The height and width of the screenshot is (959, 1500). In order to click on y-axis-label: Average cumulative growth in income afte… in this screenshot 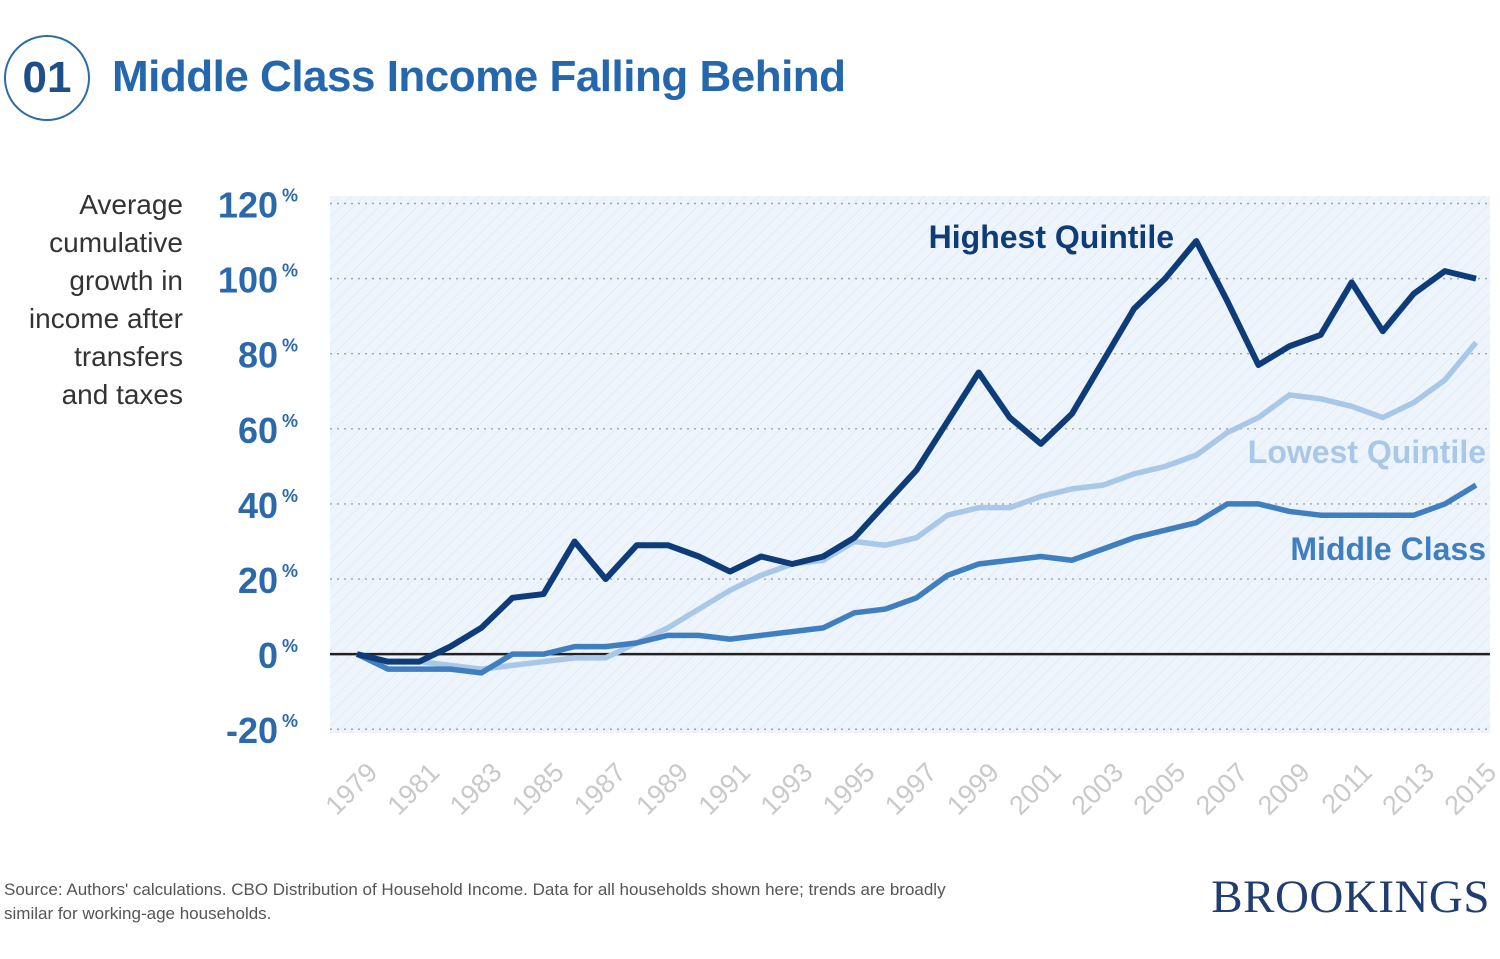, I will do `click(91, 300)`.